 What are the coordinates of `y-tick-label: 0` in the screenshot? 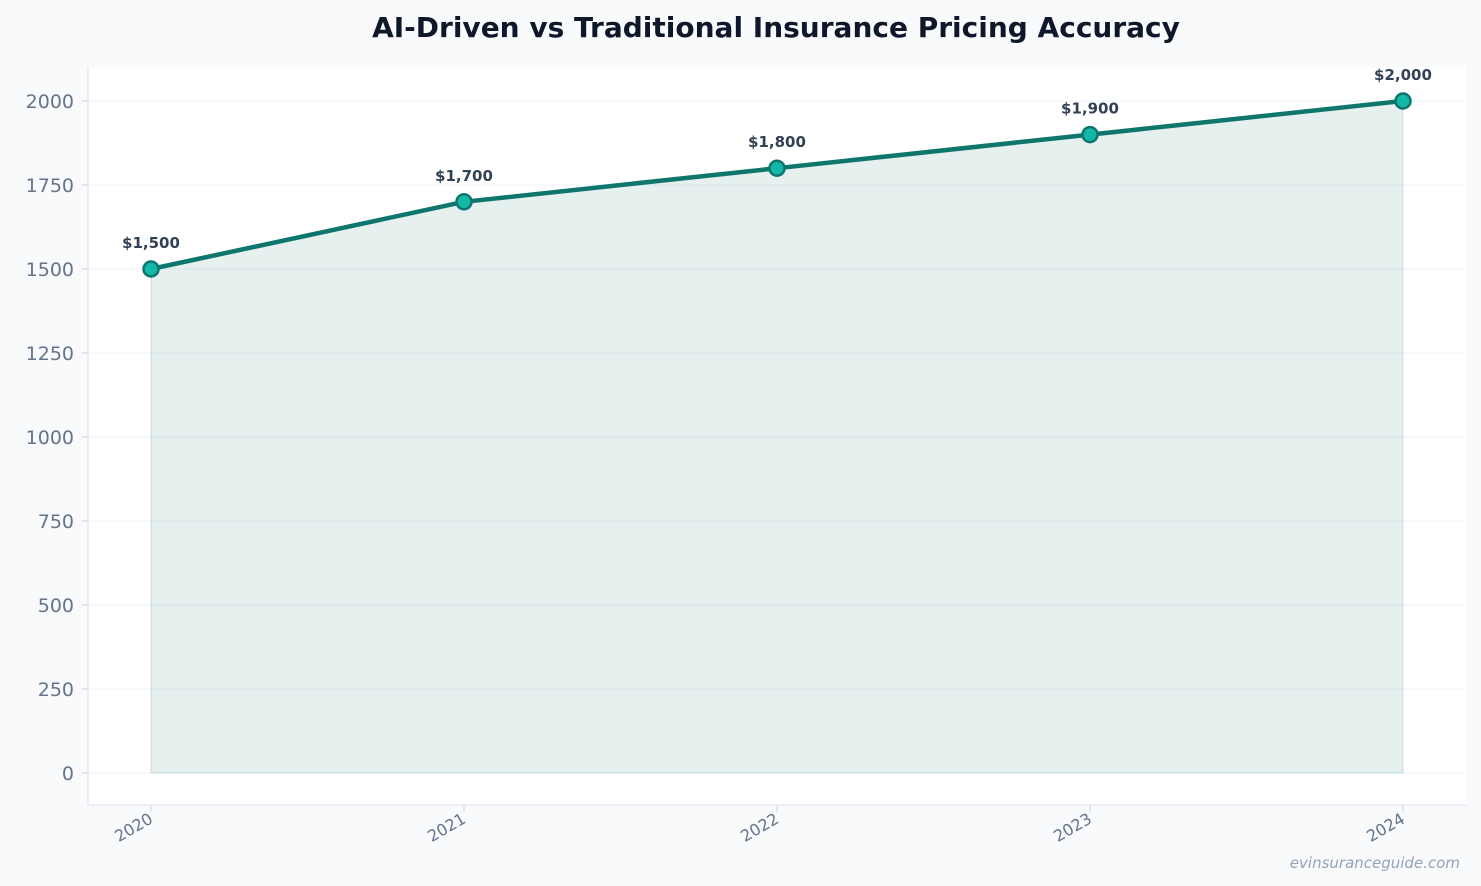 It's located at (68, 774).